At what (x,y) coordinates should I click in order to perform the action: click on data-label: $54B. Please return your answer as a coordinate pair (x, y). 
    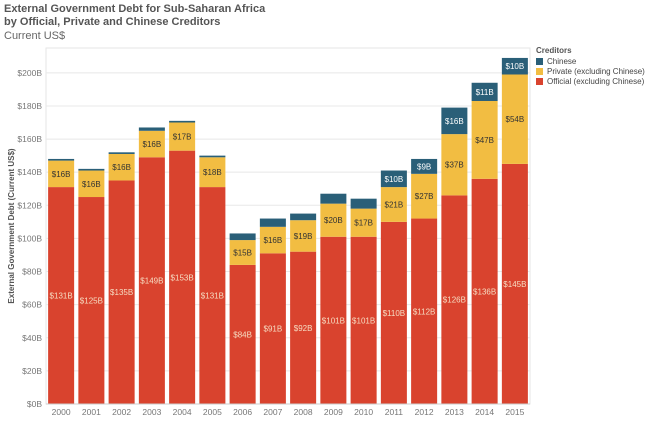
    Looking at the image, I should click on (515, 119).